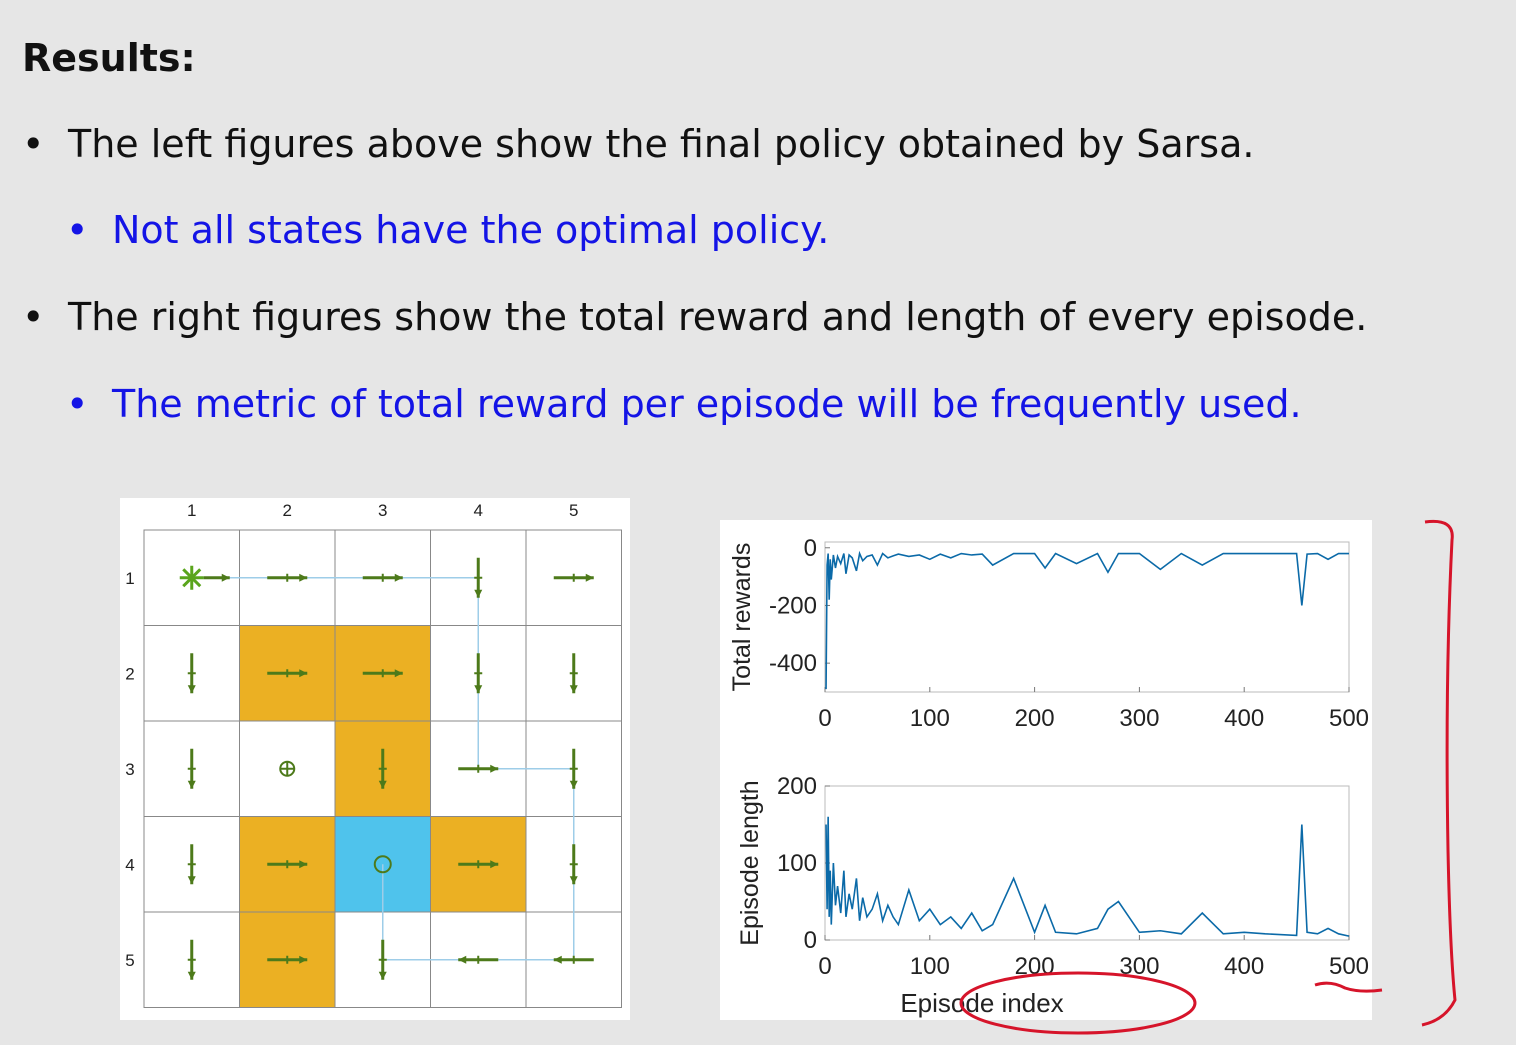 Image resolution: width=1516 pixels, height=1045 pixels. What do you see at coordinates (742, 617) in the screenshot?
I see `y-axis-label: Total rewards` at bounding box center [742, 617].